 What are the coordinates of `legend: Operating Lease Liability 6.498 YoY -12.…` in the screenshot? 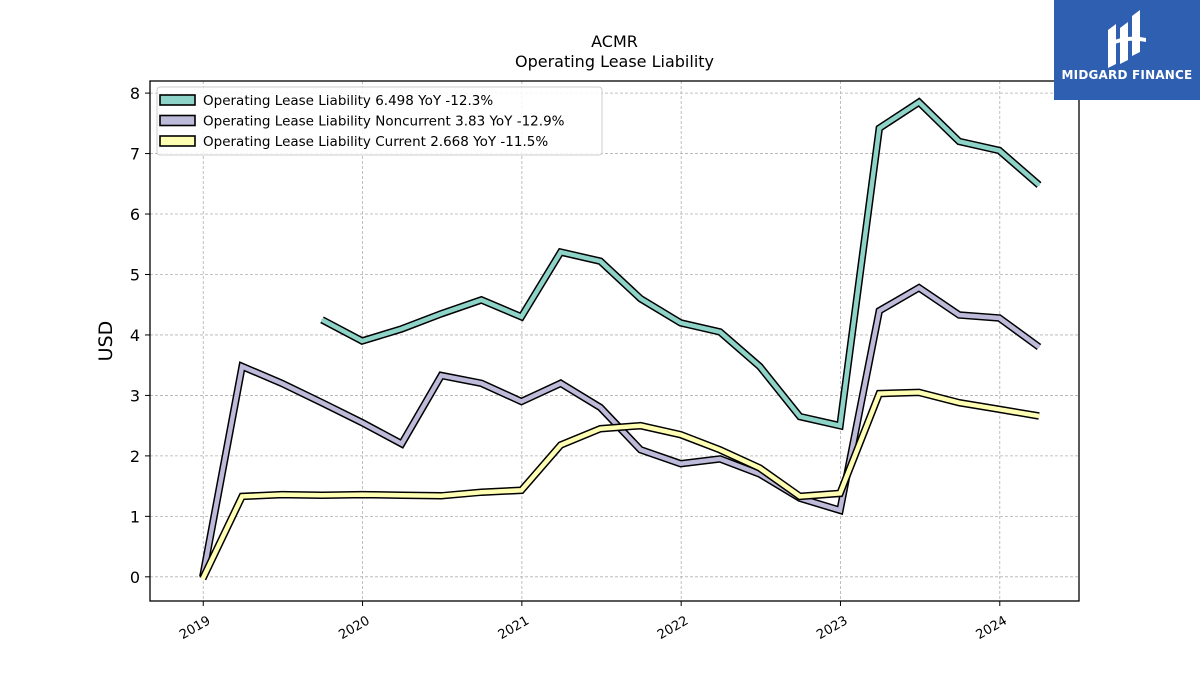 It's located at (379, 121).